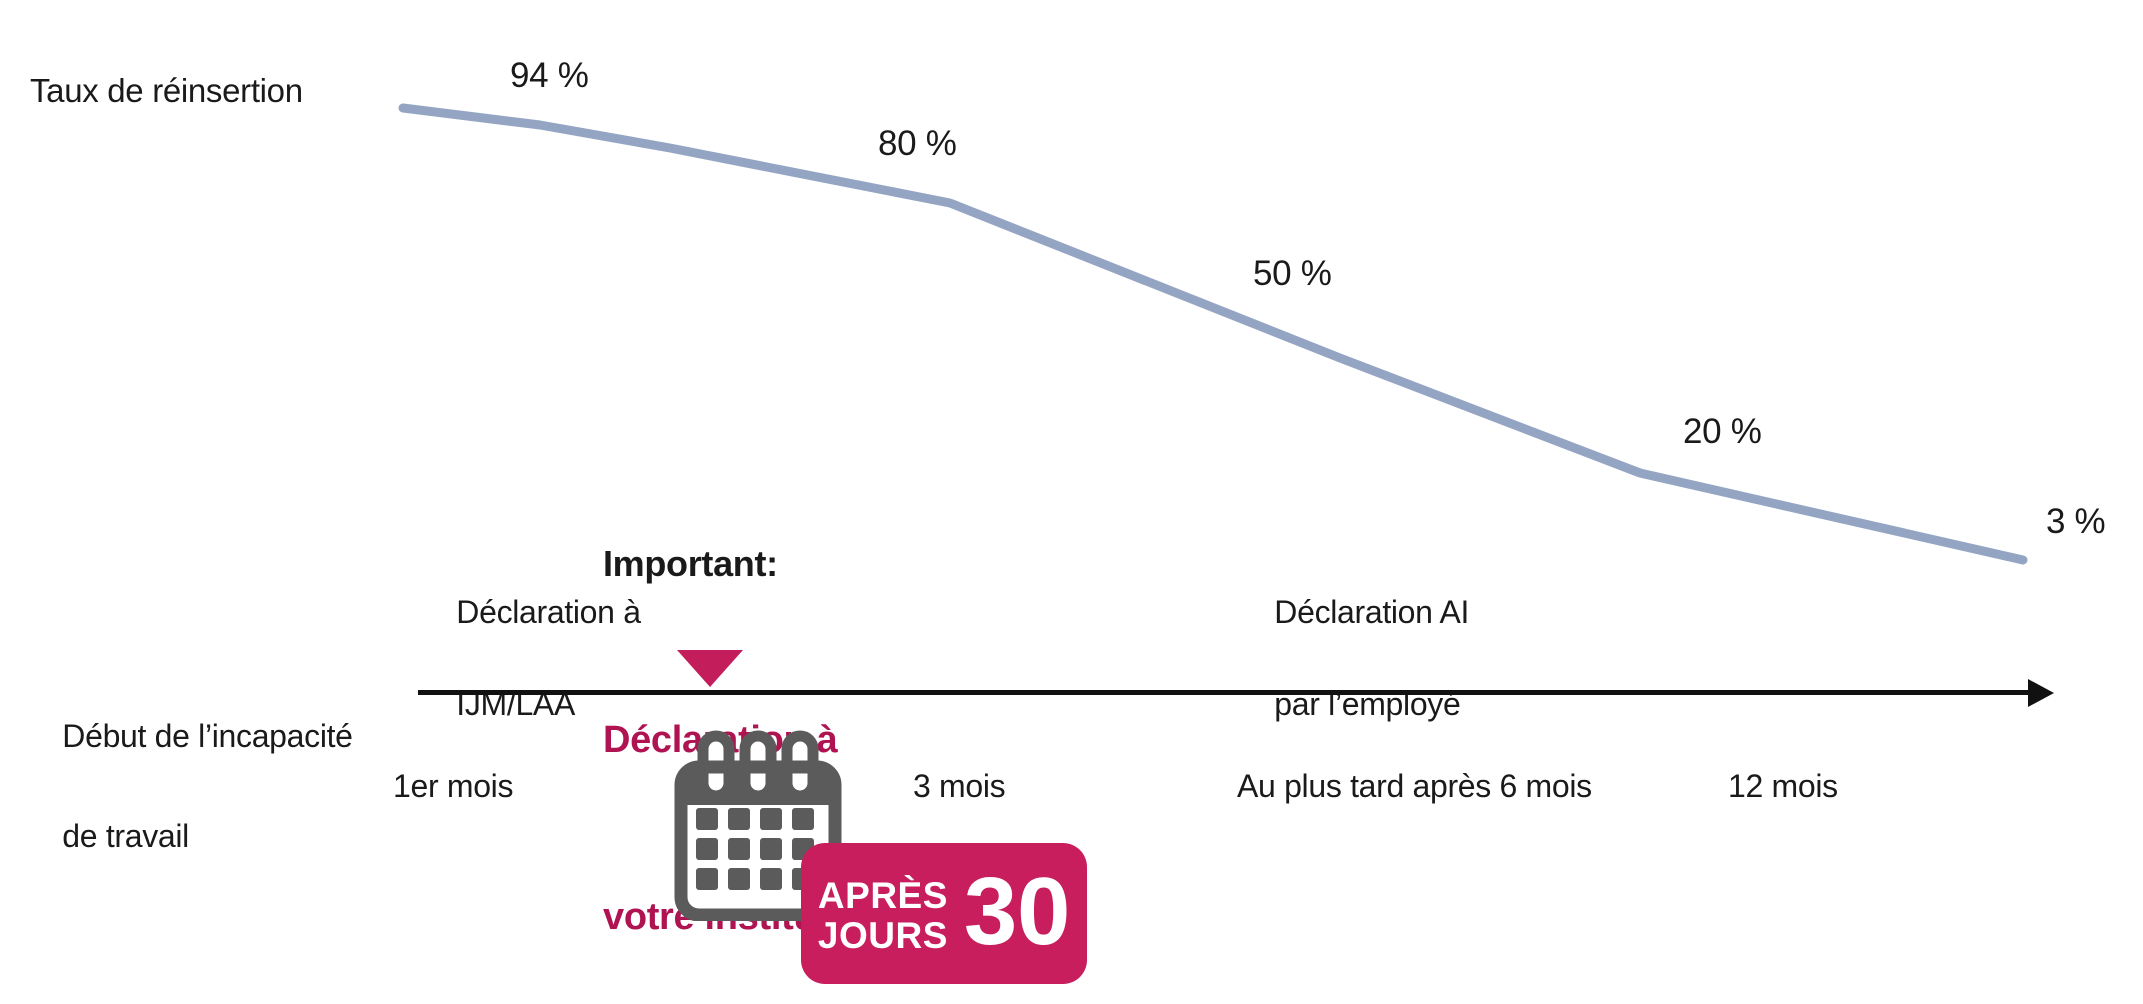  Describe the element at coordinates (531, 658) in the screenshot. I see `declaration-ijm-laa-label: Déclaration à IJM/LAA` at that location.